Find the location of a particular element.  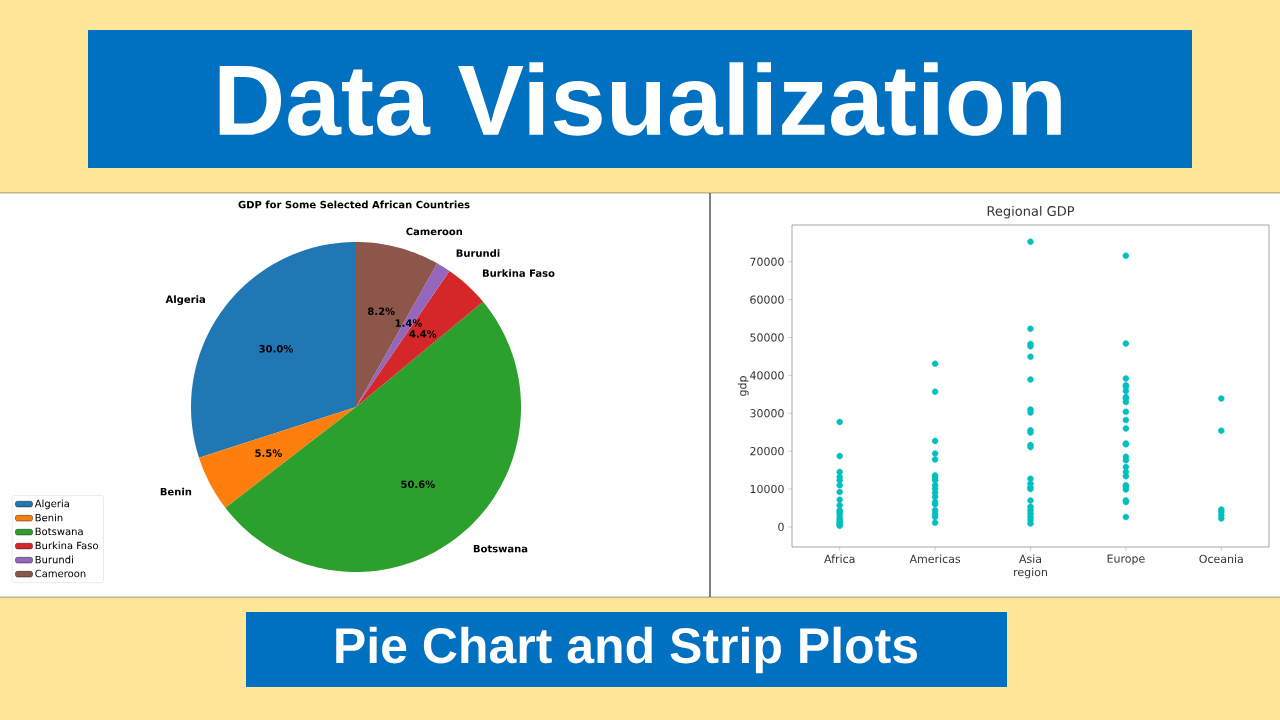

slice-label: Benin is located at coordinates (176, 491).